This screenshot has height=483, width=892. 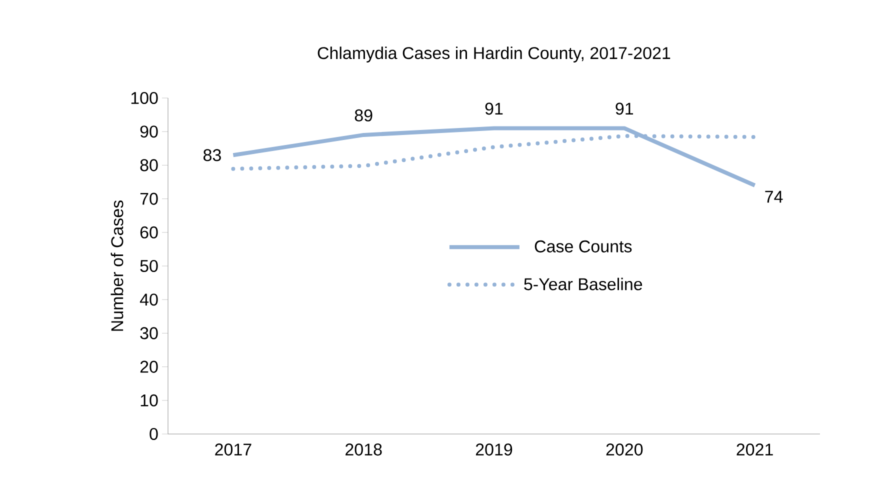 What do you see at coordinates (117, 265) in the screenshot?
I see `y-axis-title: Number of Cases` at bounding box center [117, 265].